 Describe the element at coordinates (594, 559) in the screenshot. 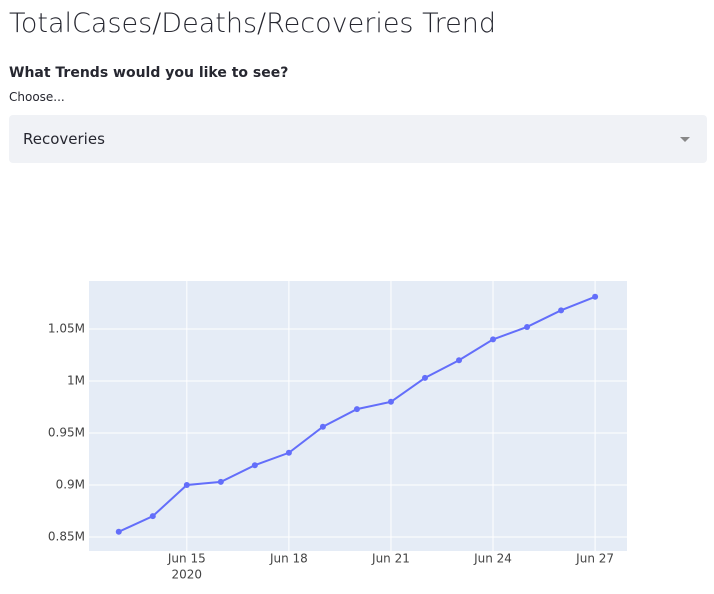

I see `x-tick-label: Jun 27` at that location.